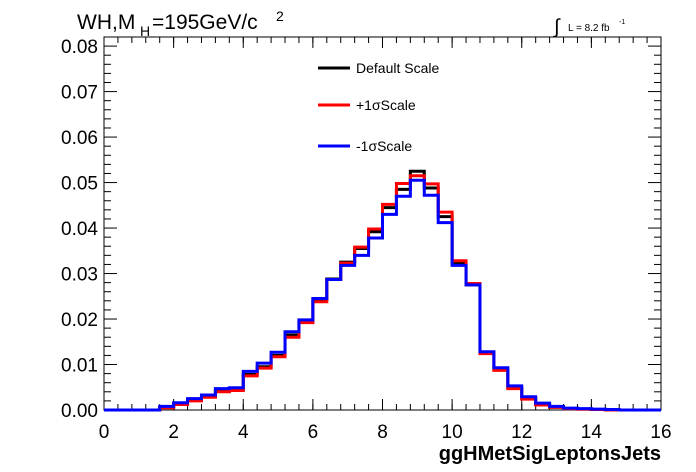 The height and width of the screenshot is (472, 696). I want to click on y-tick-label: 0.08, so click(79, 47).